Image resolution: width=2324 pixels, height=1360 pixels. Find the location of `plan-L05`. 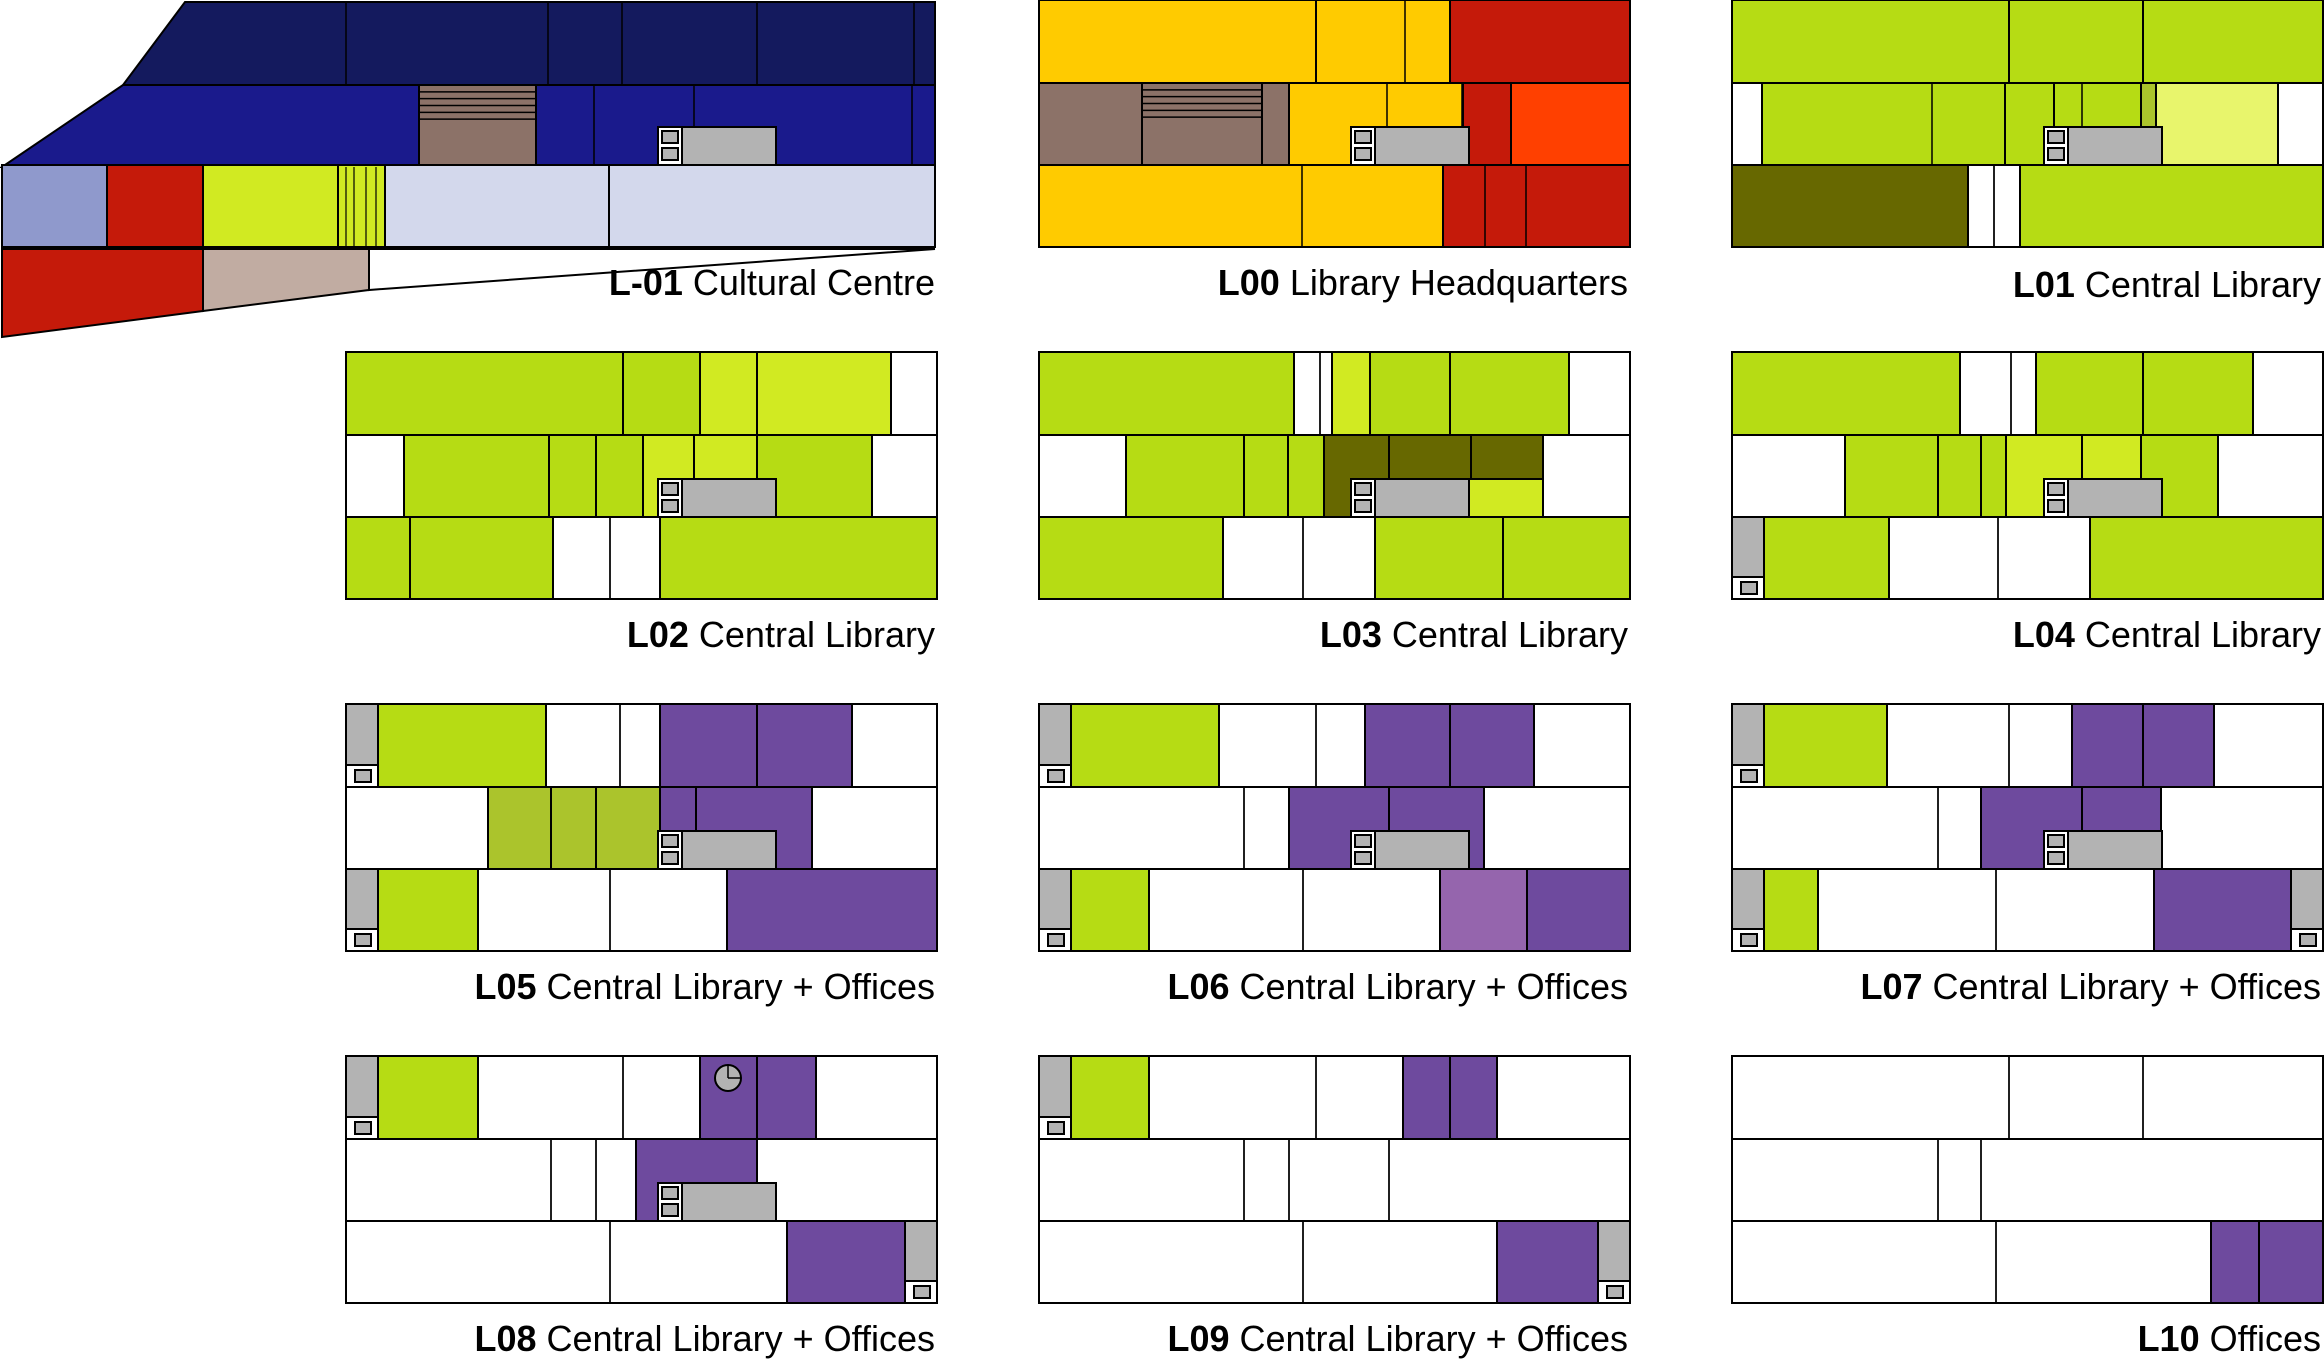

plan-L05 is located at coordinates (641, 827).